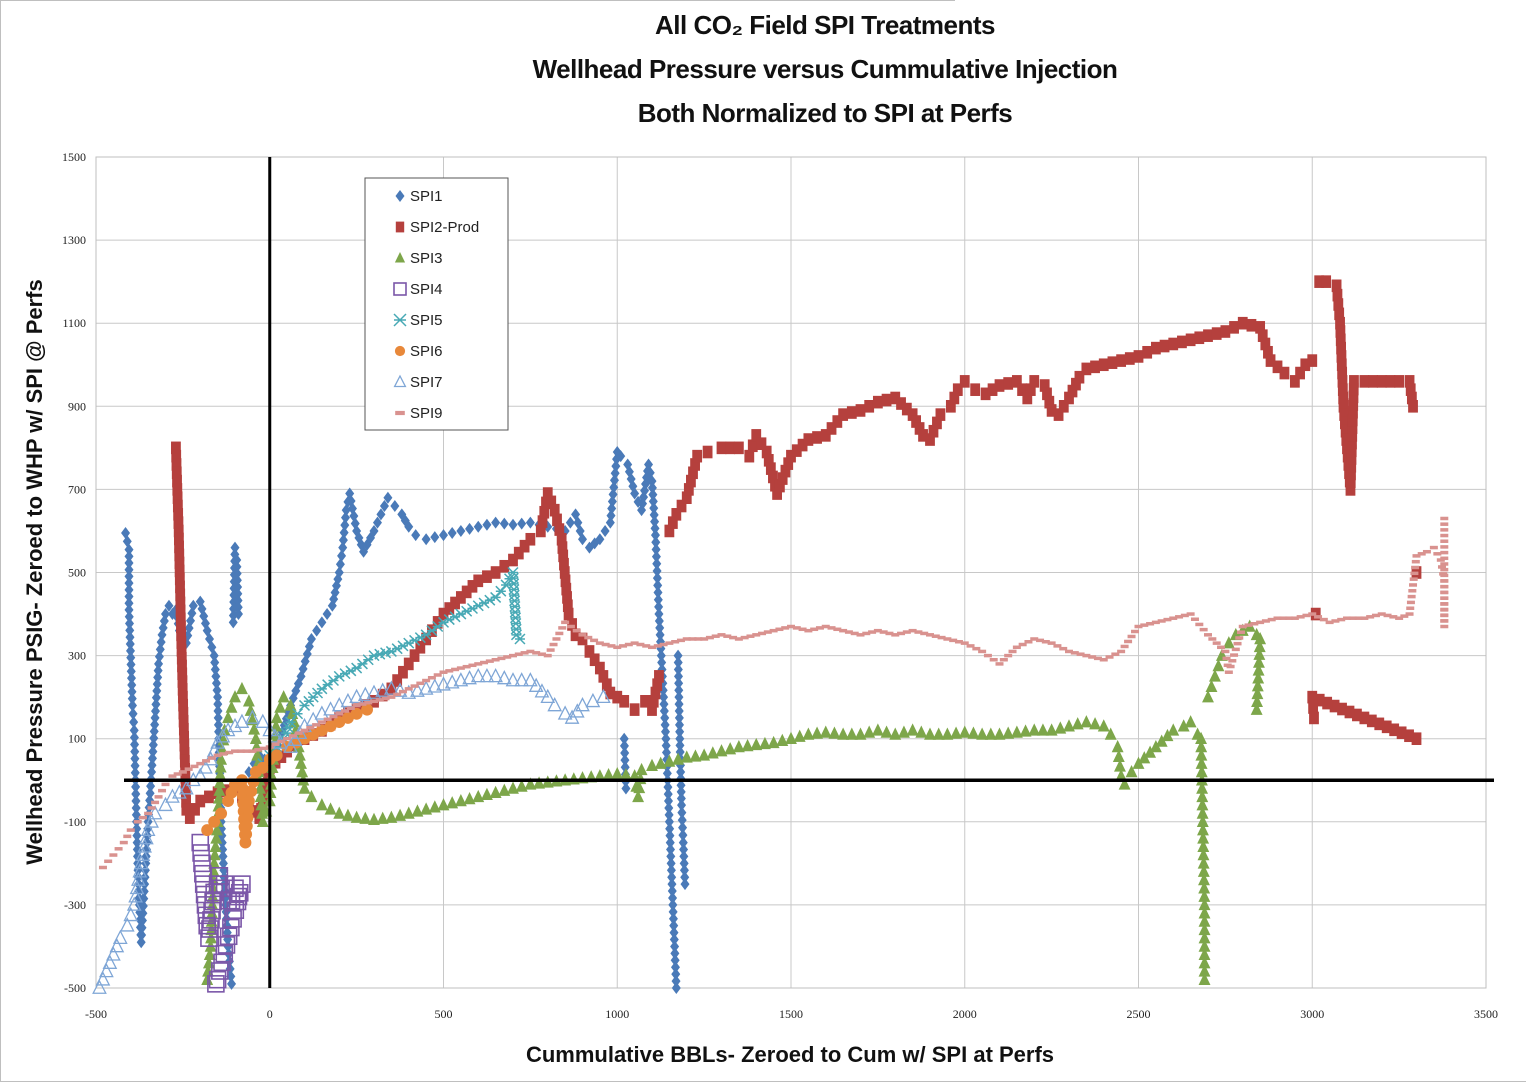  I want to click on chart-title-line-1: All CO₂ Field SPI Treatments, so click(825, 25).